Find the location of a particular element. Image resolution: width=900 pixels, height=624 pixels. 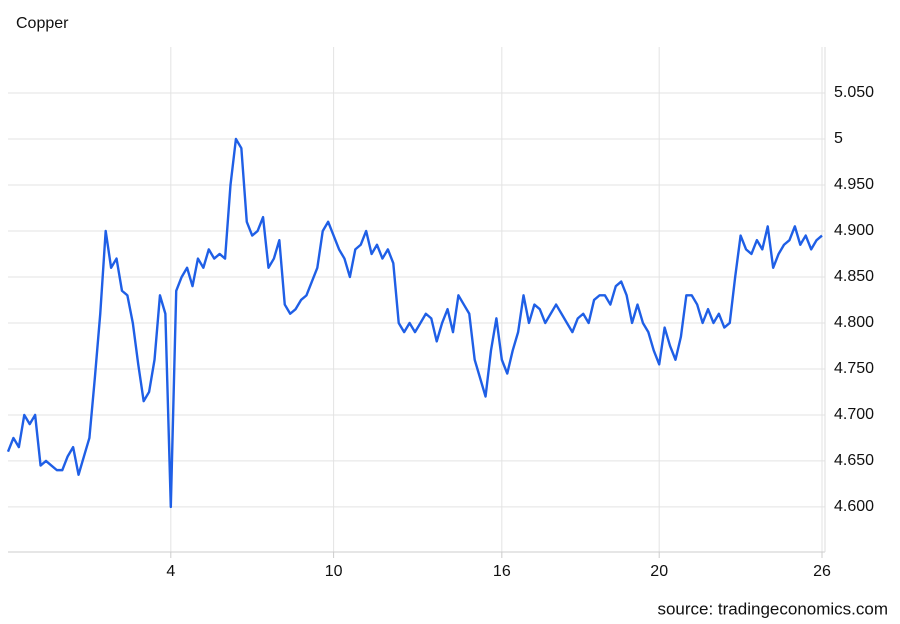

y-tick-label: 4.850 is located at coordinates (854, 276).